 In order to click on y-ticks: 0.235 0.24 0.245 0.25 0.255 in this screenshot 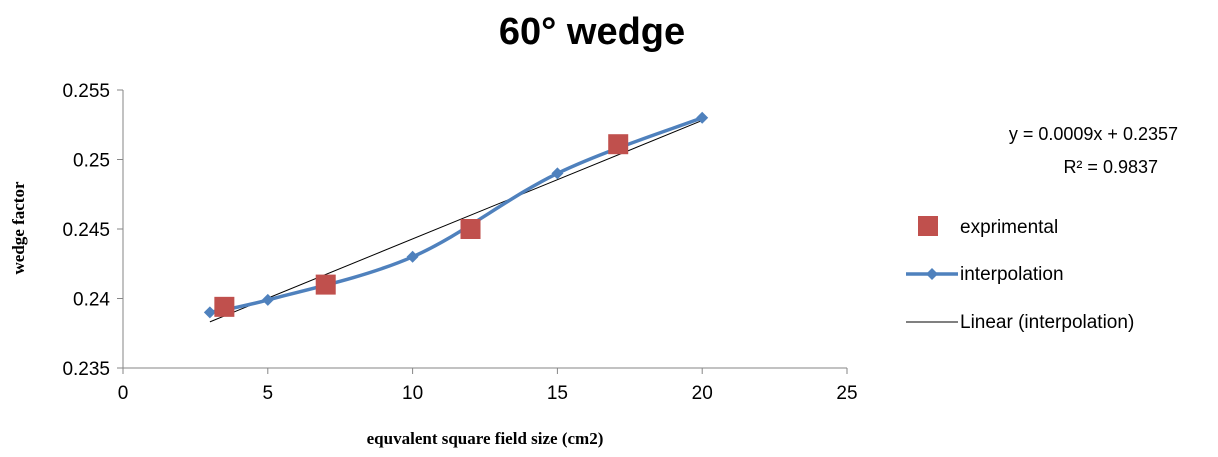, I will do `click(92, 230)`.